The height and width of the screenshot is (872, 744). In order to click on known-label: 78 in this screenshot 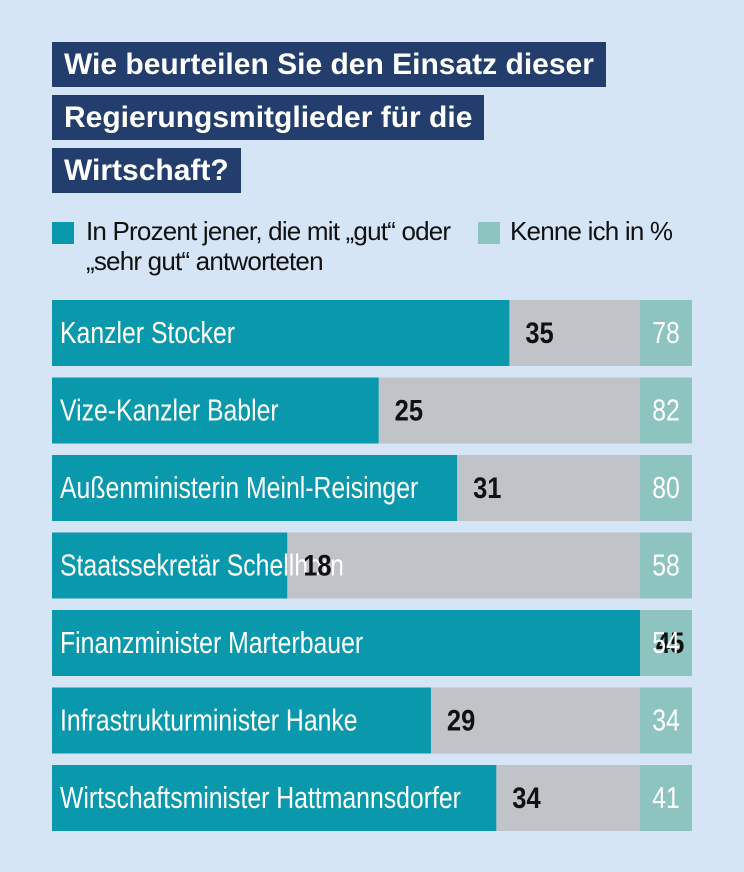, I will do `click(666, 333)`.